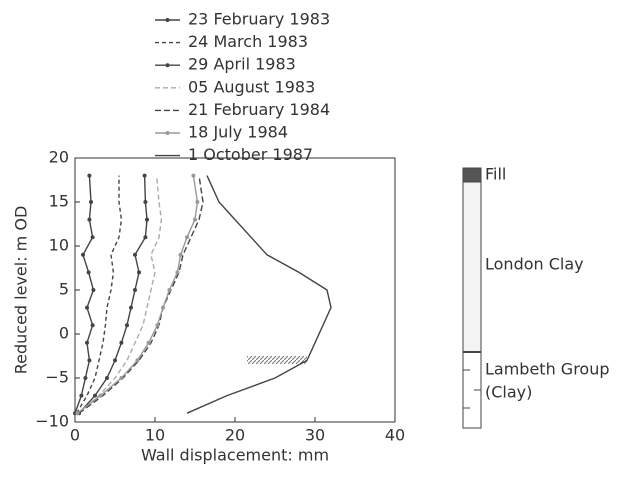  Describe the element at coordinates (64, 289) in the screenshot. I see `y-tick-label: 5` at that location.